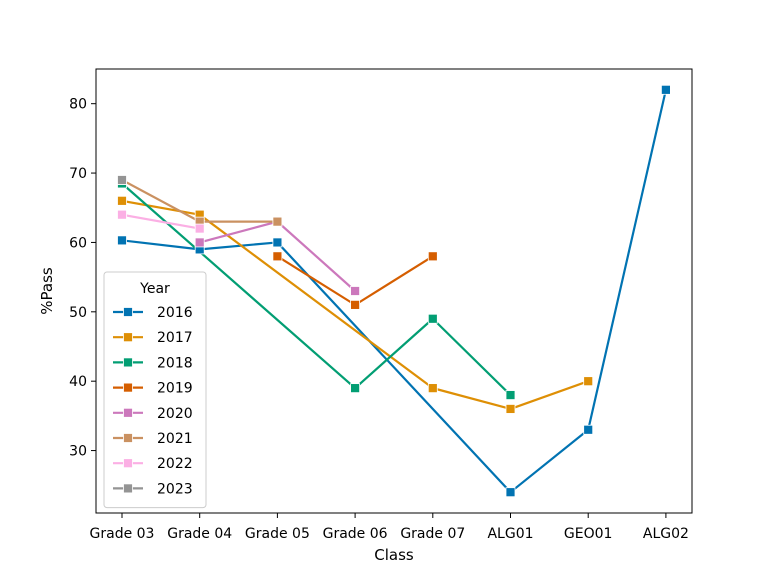 The width and height of the screenshot is (768, 576). Describe the element at coordinates (432, 534) in the screenshot. I see `x-tick-label: Grade 07` at that location.